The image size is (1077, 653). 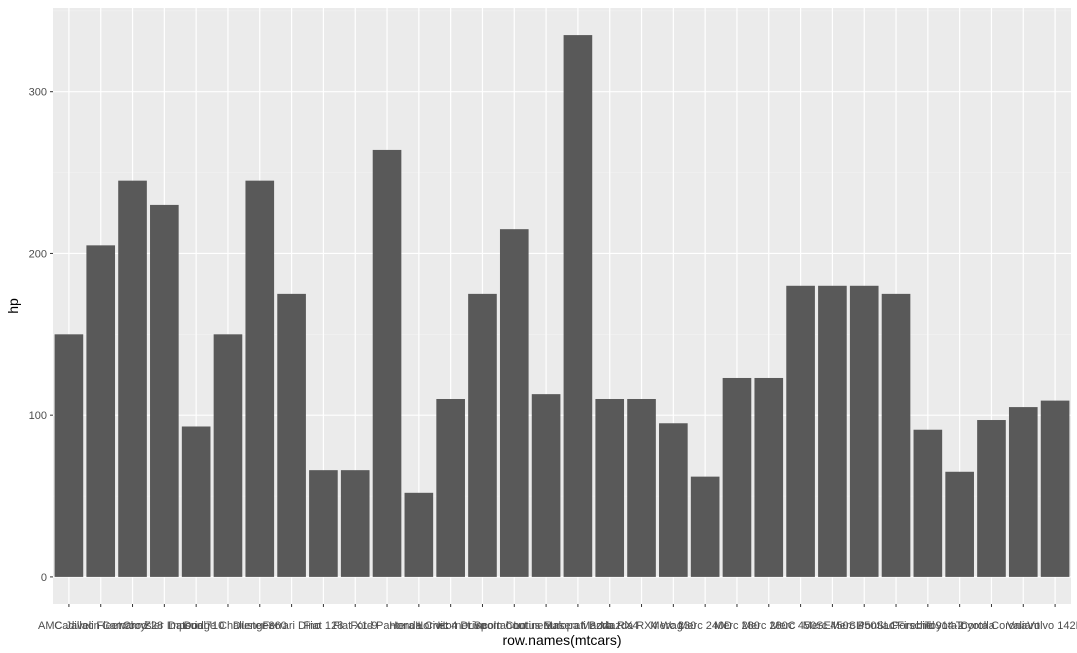 I want to click on x-tick-label: Honda Civic, so click(x=419, y=626).